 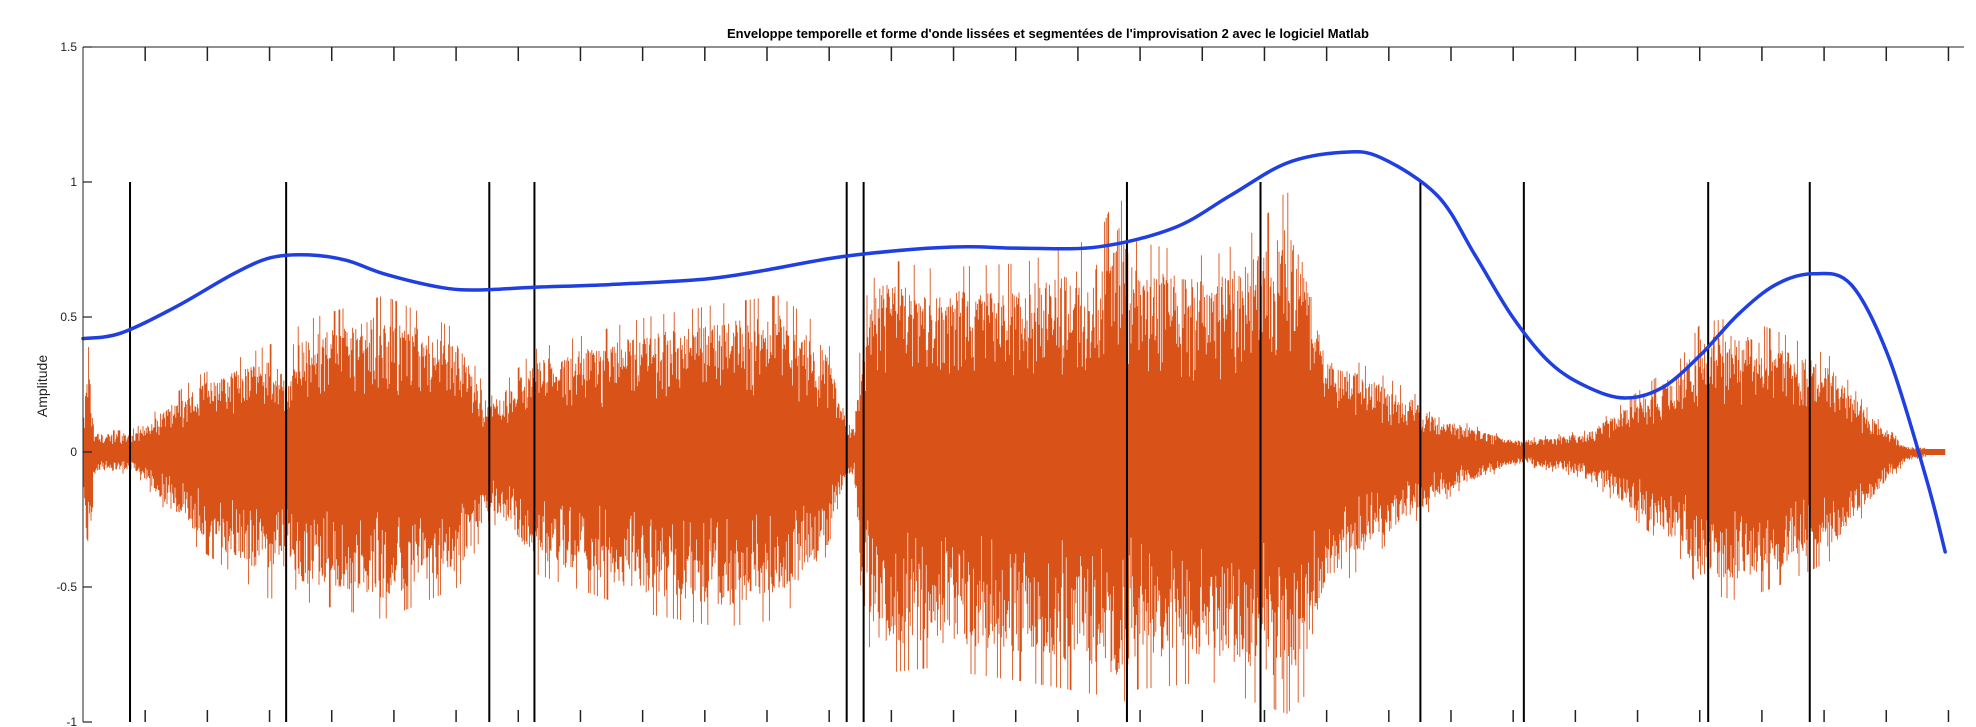 I want to click on y-tick-label: 0.5, so click(x=68, y=317).